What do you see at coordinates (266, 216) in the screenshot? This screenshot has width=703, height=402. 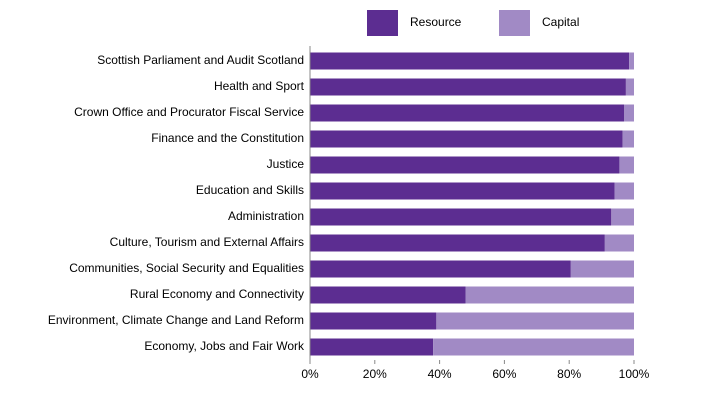 I see `y-tick-label: Administration` at bounding box center [266, 216].